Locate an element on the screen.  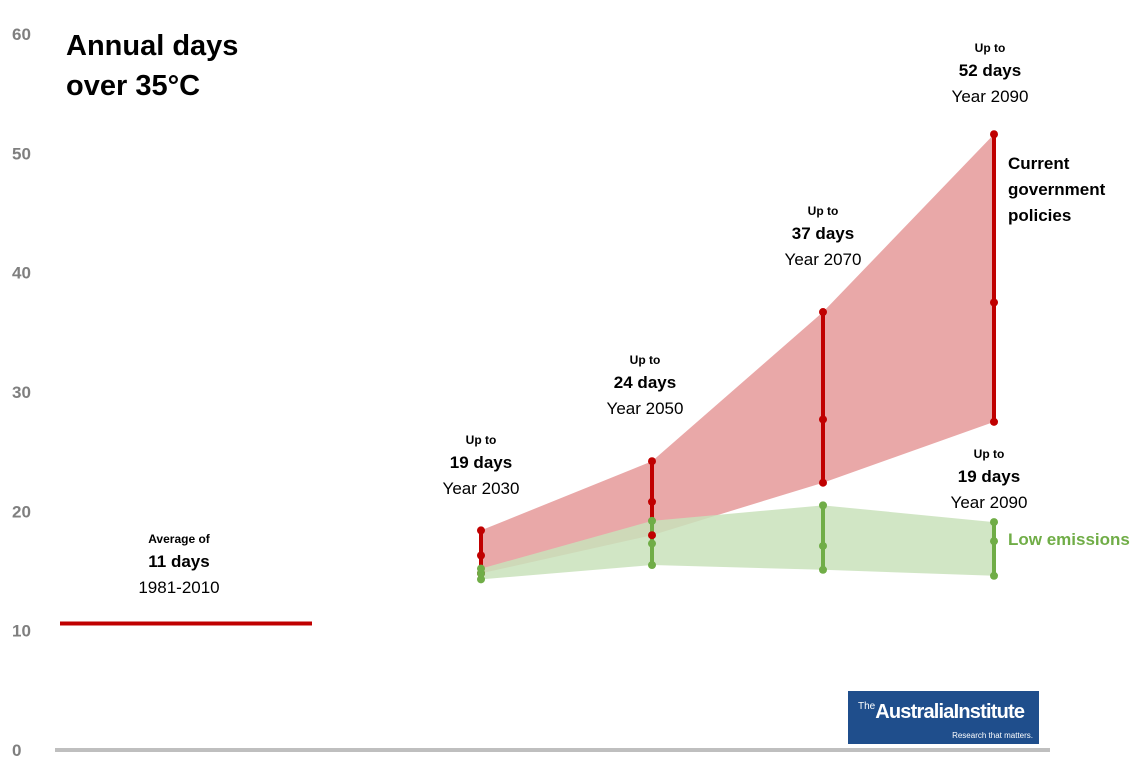
annotation-0-upto-label: Up to is located at coordinates (481, 440).